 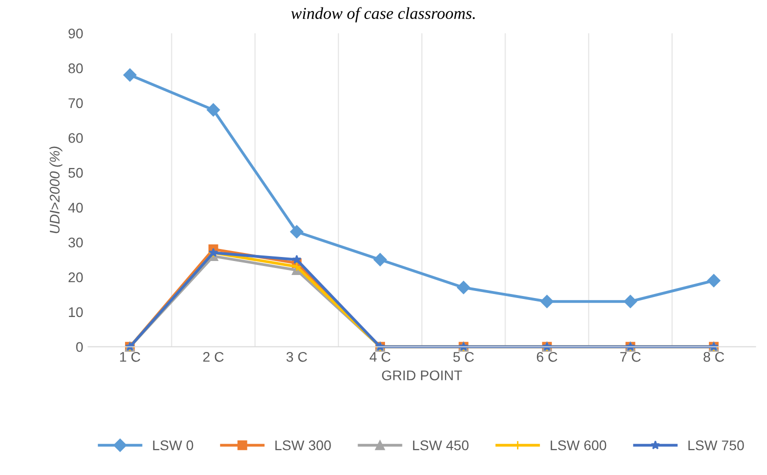 I want to click on y-tick-label: 90, so click(x=75, y=33).